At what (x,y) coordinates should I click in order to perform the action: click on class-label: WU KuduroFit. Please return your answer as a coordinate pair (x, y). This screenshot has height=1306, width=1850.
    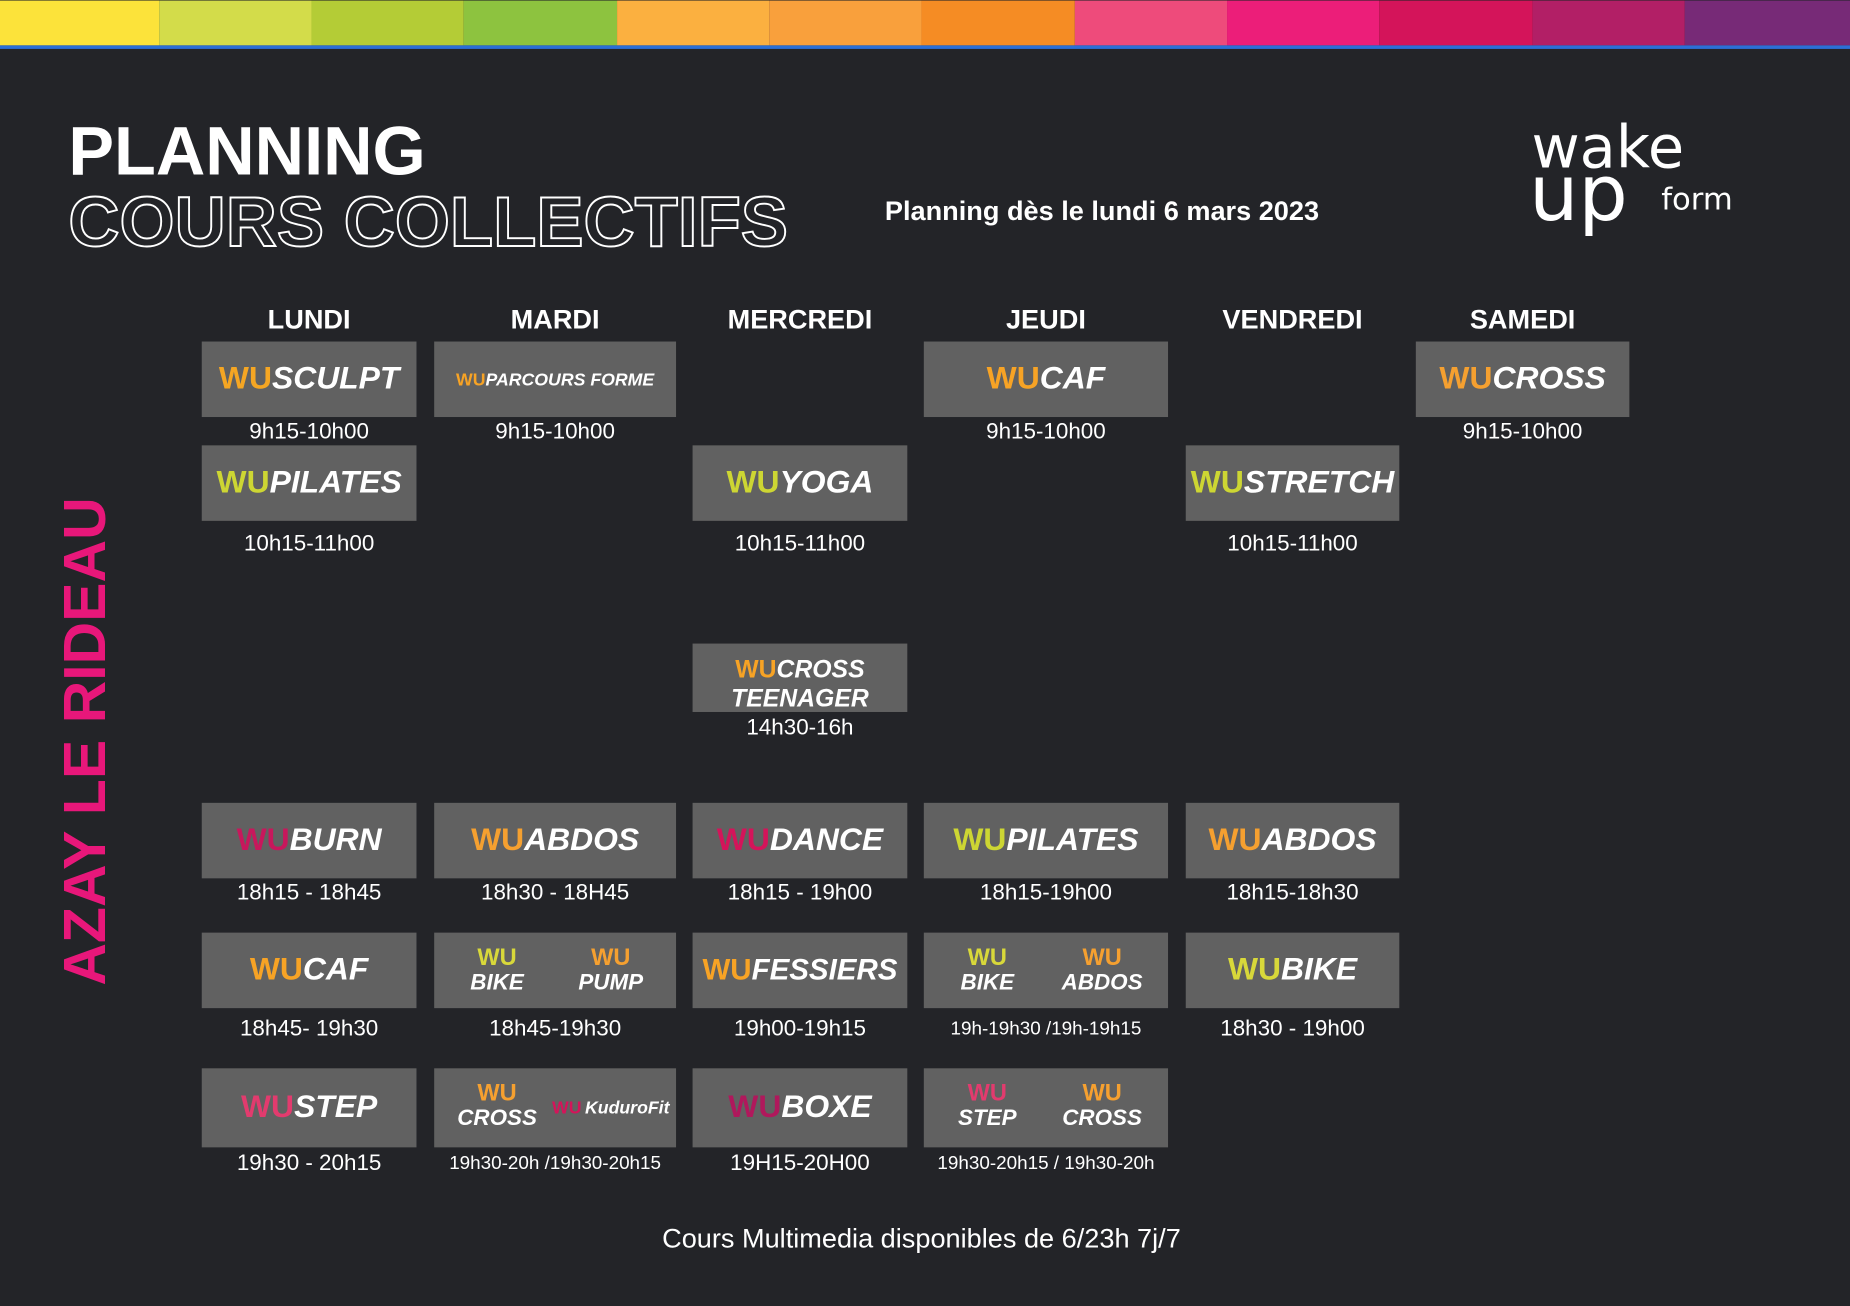
    Looking at the image, I should click on (611, 1107).